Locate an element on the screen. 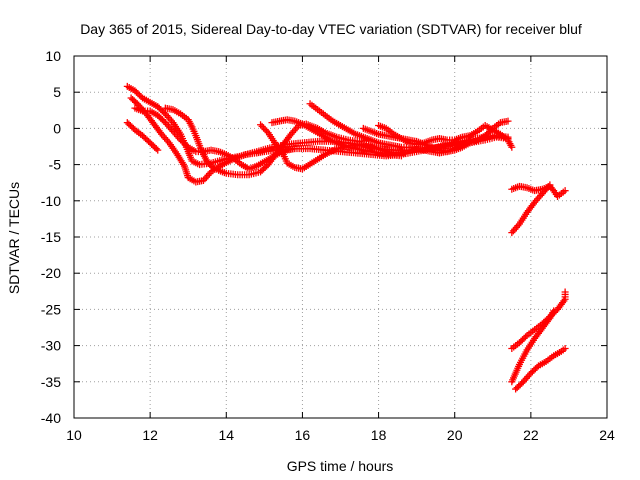 The image size is (640, 480). x-tick-label: 10 is located at coordinates (74, 435).